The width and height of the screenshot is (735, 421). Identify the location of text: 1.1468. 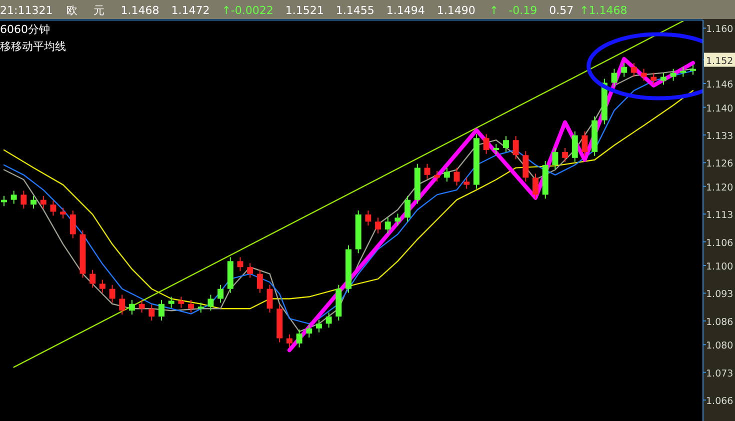
(140, 10).